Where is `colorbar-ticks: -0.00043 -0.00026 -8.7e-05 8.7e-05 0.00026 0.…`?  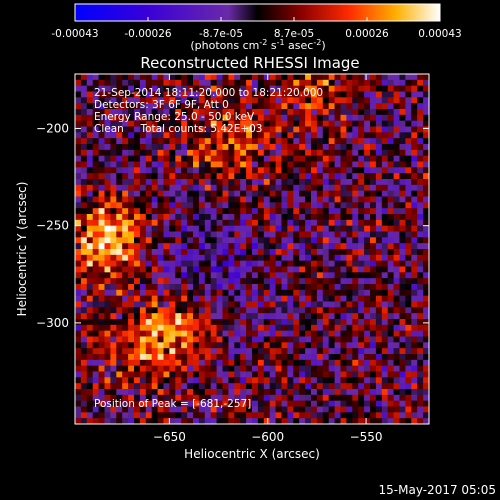 colorbar-ticks: -0.00043 -0.00026 -8.7e-05 8.7e-05 0.00026 0.… is located at coordinates (256, 28).